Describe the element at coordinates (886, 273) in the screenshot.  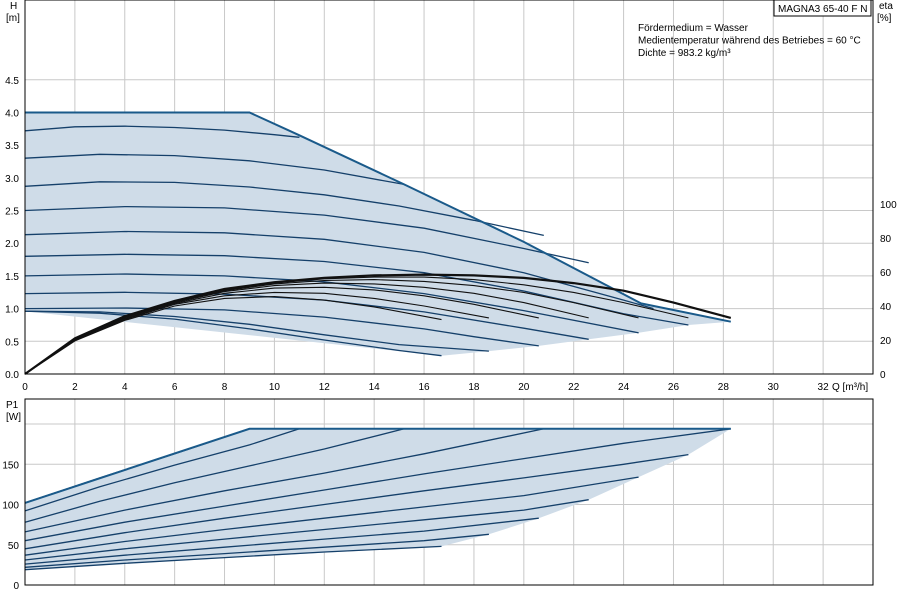
I see `eta-tick-label: 60` at that location.